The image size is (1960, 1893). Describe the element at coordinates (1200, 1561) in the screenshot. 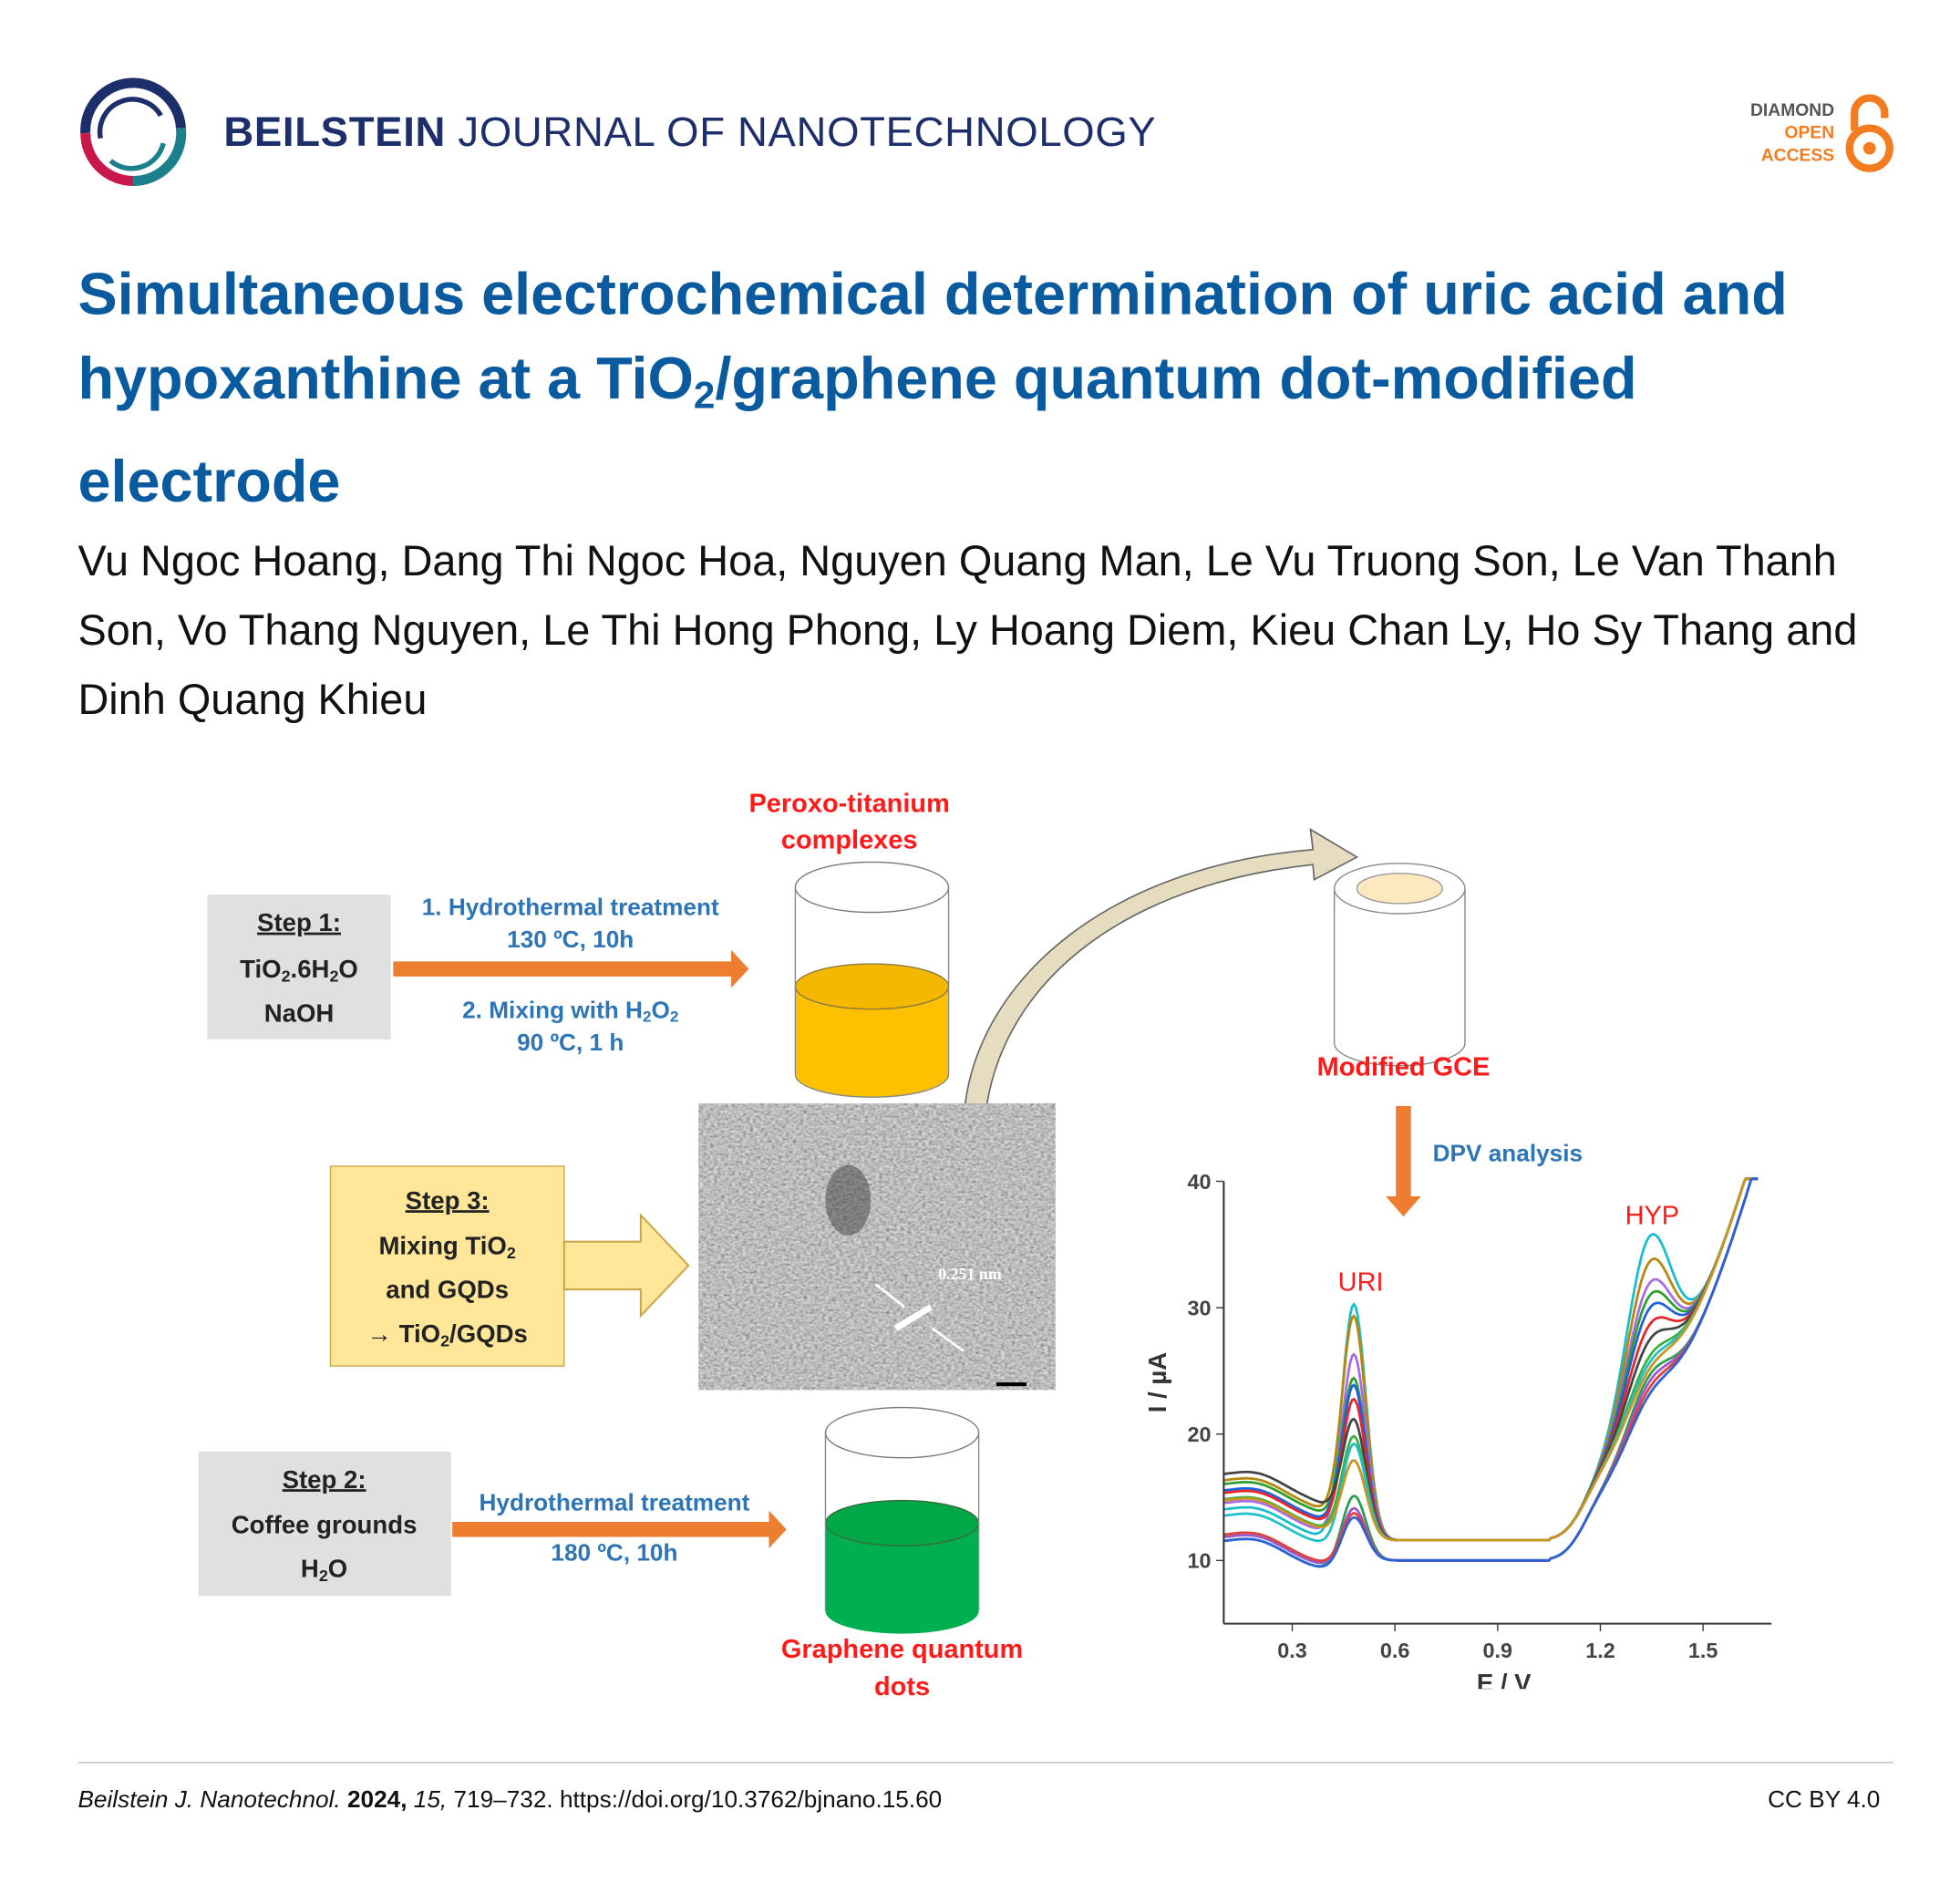

I see `y-tick-label: 10` at that location.